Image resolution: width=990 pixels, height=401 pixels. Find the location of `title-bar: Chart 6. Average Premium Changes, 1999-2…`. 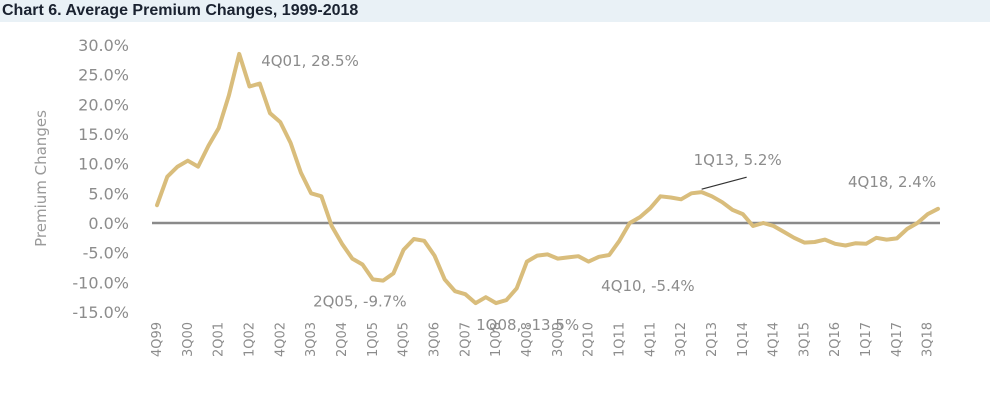

title-bar: Chart 6. Average Premium Changes, 1999-2… is located at coordinates (495, 11).